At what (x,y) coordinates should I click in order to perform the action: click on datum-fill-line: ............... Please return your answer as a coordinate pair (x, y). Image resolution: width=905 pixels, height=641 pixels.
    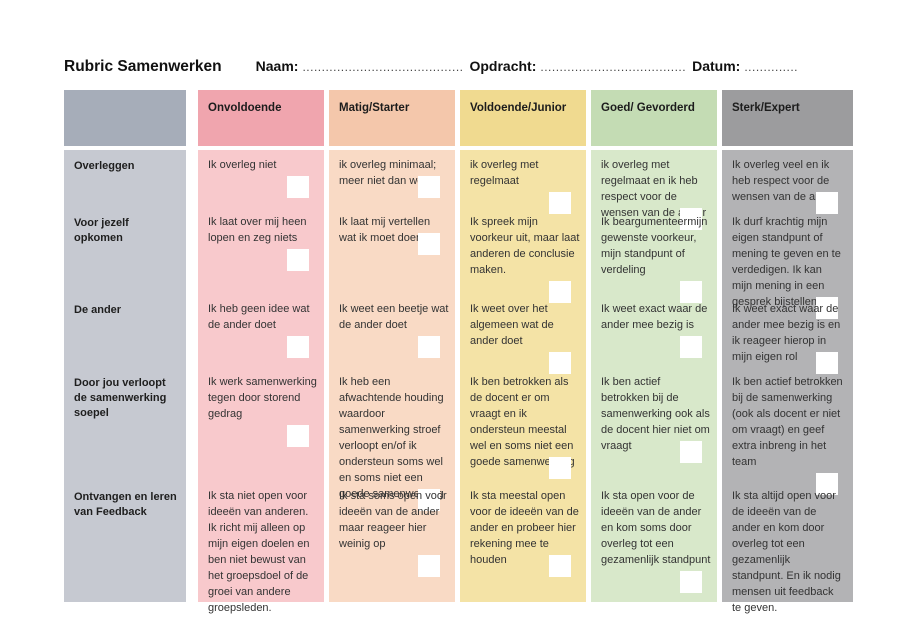
    Looking at the image, I should click on (771, 67).